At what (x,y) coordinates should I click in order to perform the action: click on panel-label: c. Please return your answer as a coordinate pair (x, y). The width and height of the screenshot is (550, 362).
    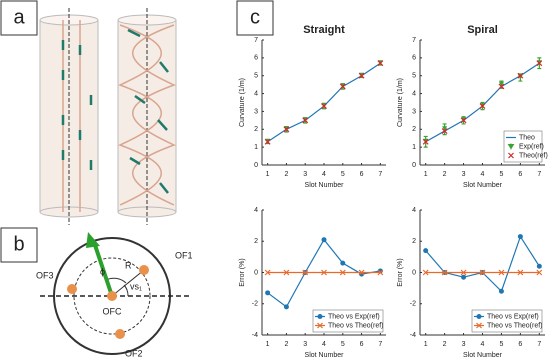
    Looking at the image, I should click on (255, 17).